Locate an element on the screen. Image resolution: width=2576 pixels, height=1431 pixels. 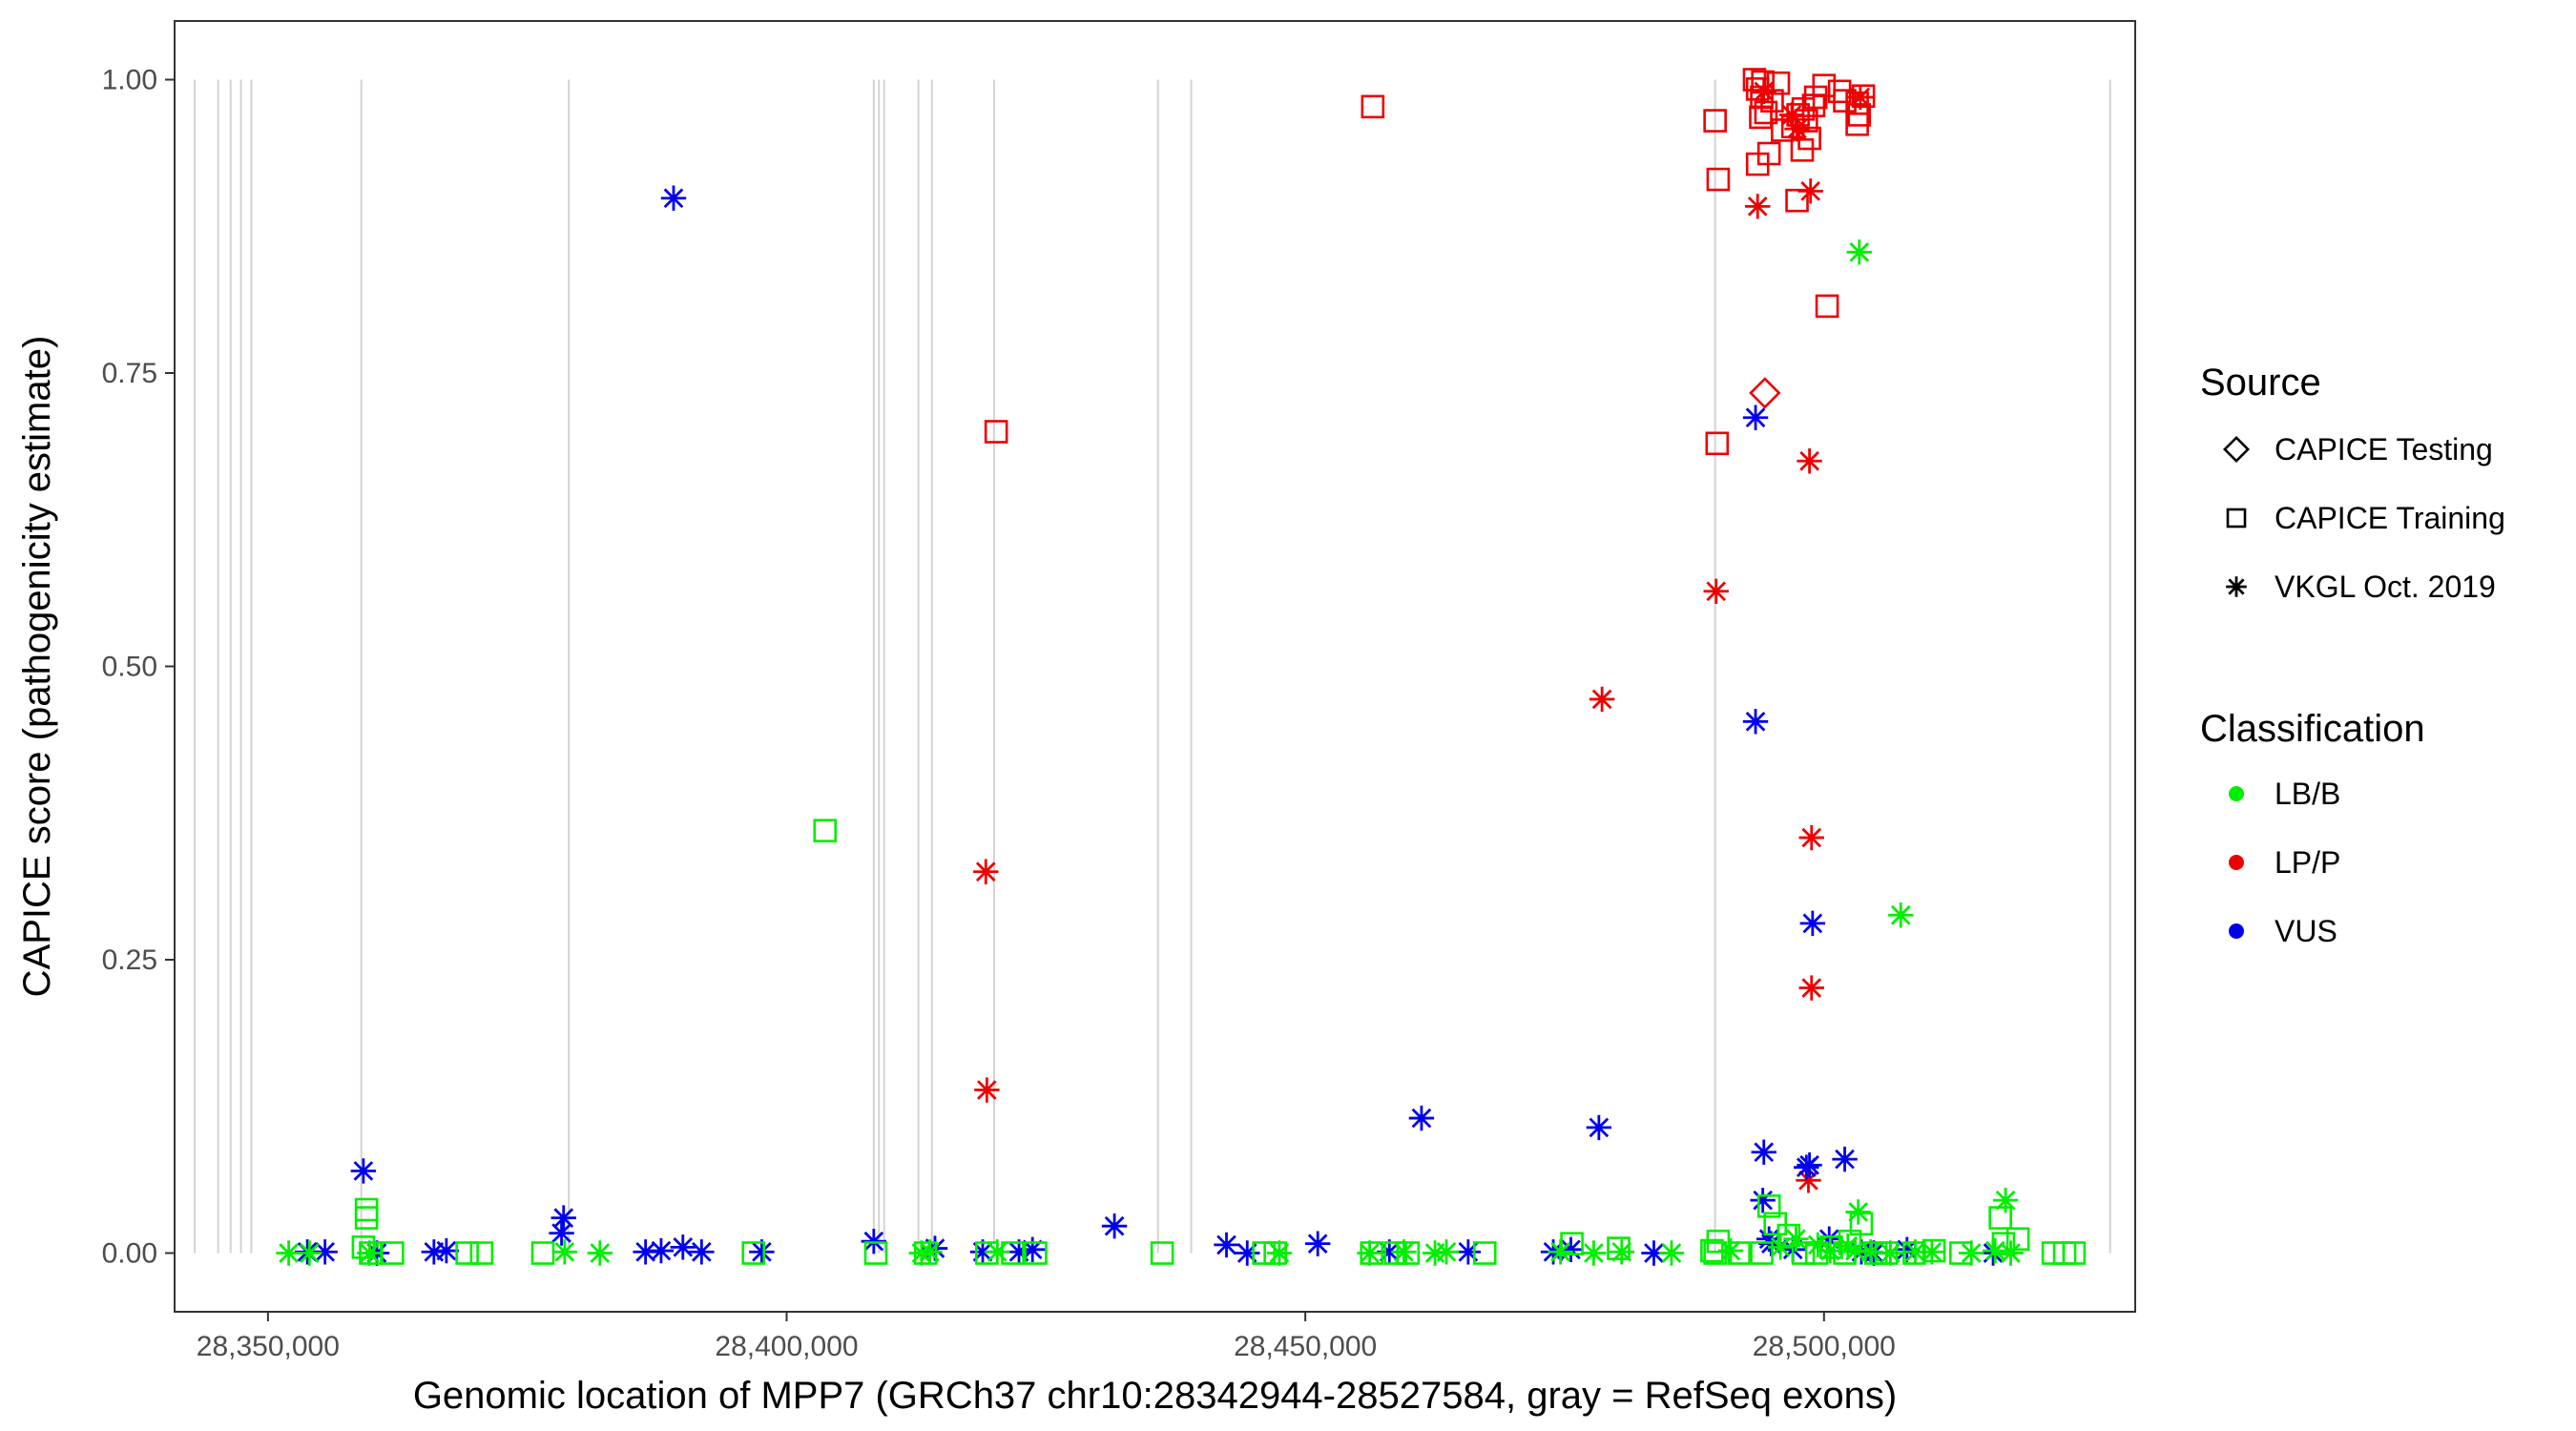
legend-item-label: VUS is located at coordinates (2306, 931).